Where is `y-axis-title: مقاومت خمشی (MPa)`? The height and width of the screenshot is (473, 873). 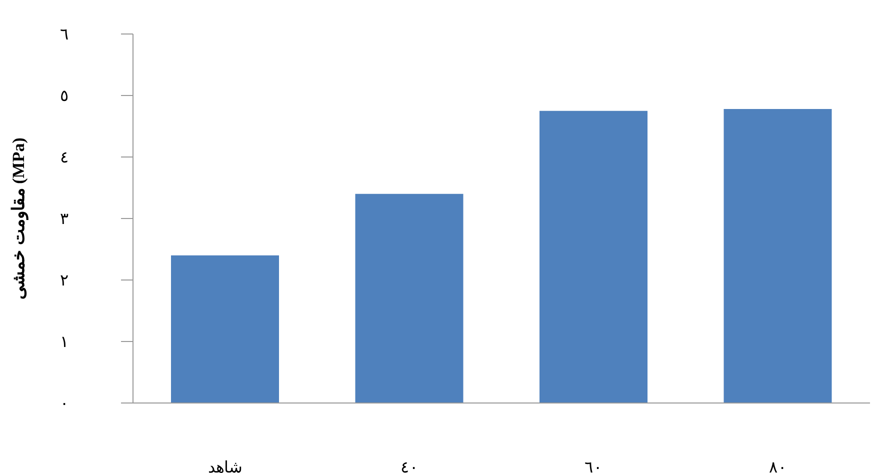 y-axis-title: مقاومت خمشی (MPa) is located at coordinates (19, 219).